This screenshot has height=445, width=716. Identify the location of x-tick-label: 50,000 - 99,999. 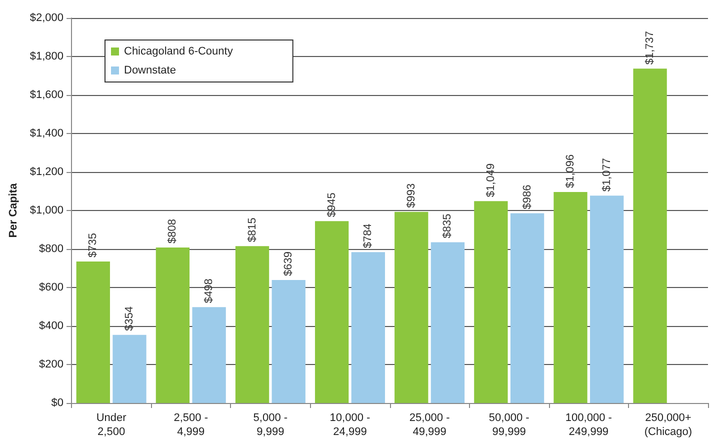
(509, 425).